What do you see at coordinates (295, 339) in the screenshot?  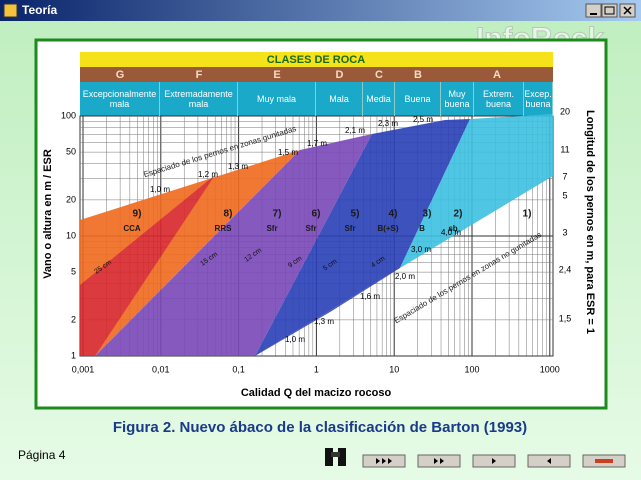 I see `spacing-ungunited: 1,0 m` at bounding box center [295, 339].